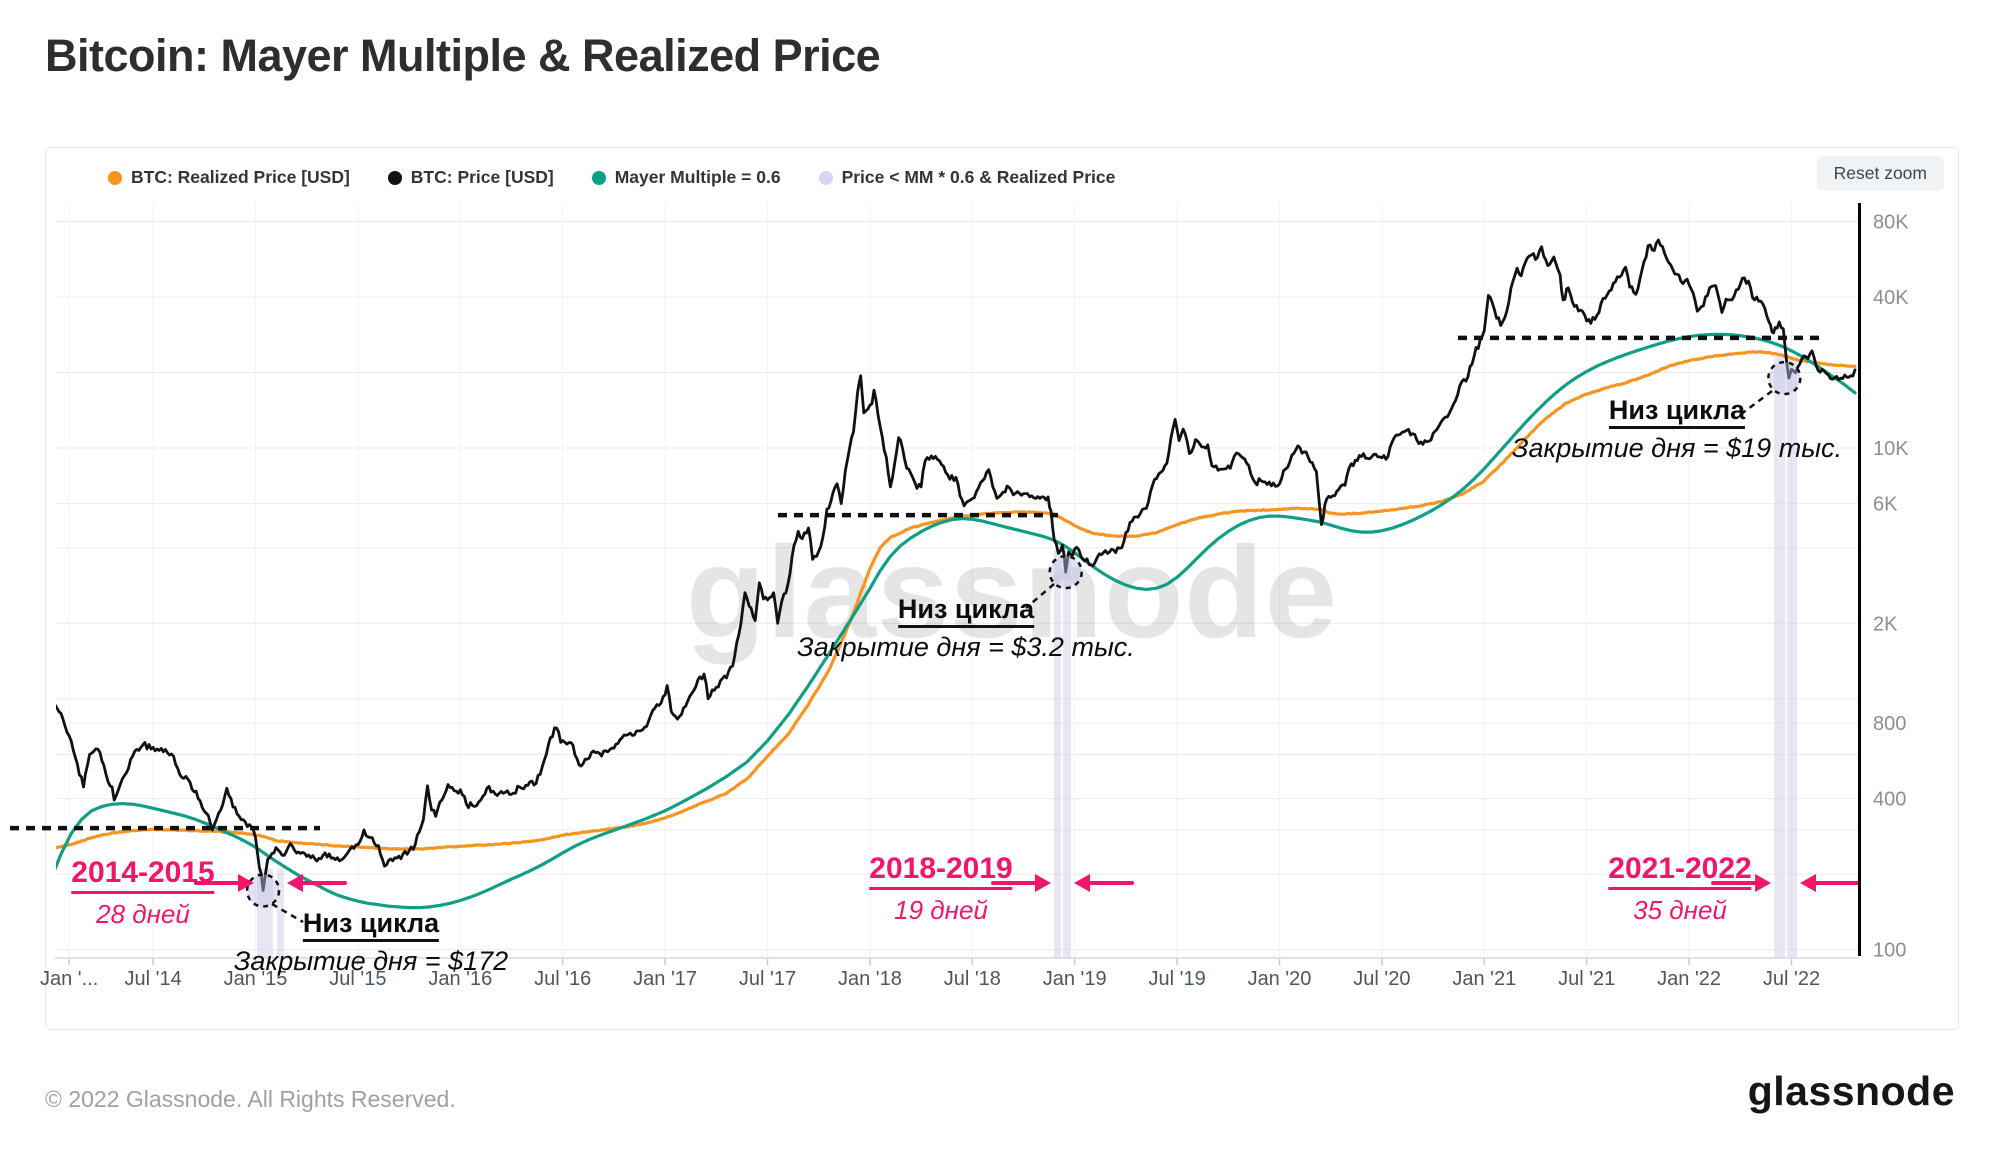 Image resolution: width=2000 pixels, height=1152 pixels. I want to click on svg-text: 400, so click(1889, 800).